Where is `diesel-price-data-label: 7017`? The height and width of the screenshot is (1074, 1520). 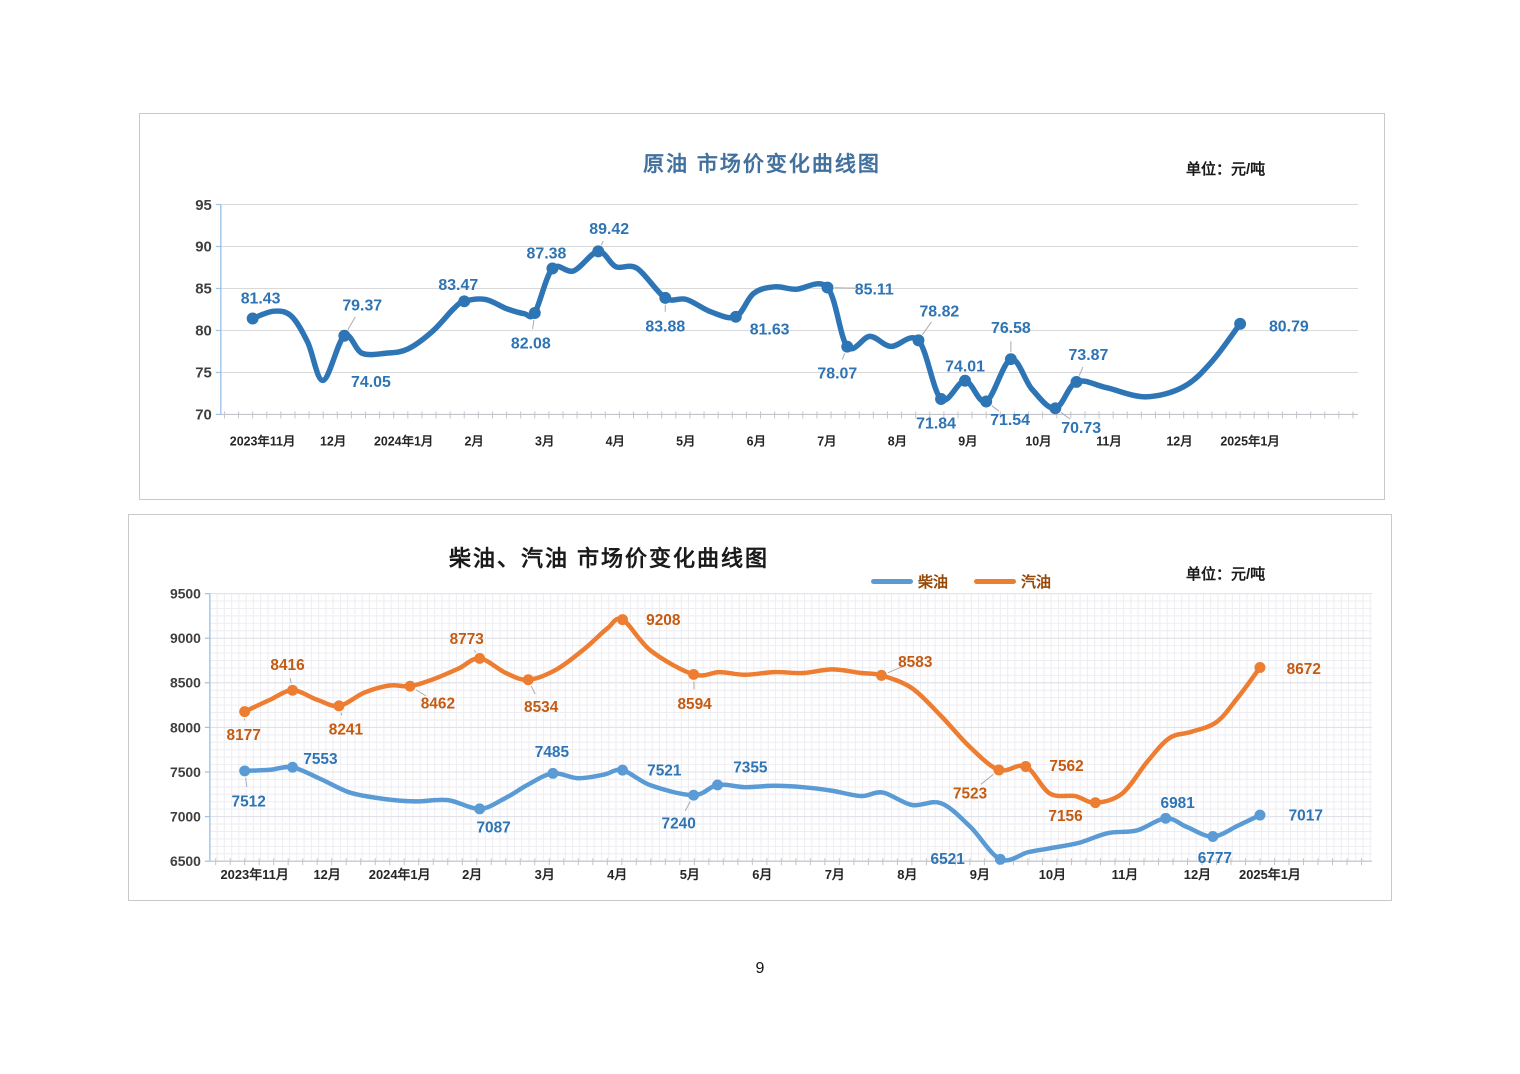 diesel-price-data-label: 7017 is located at coordinates (1306, 816).